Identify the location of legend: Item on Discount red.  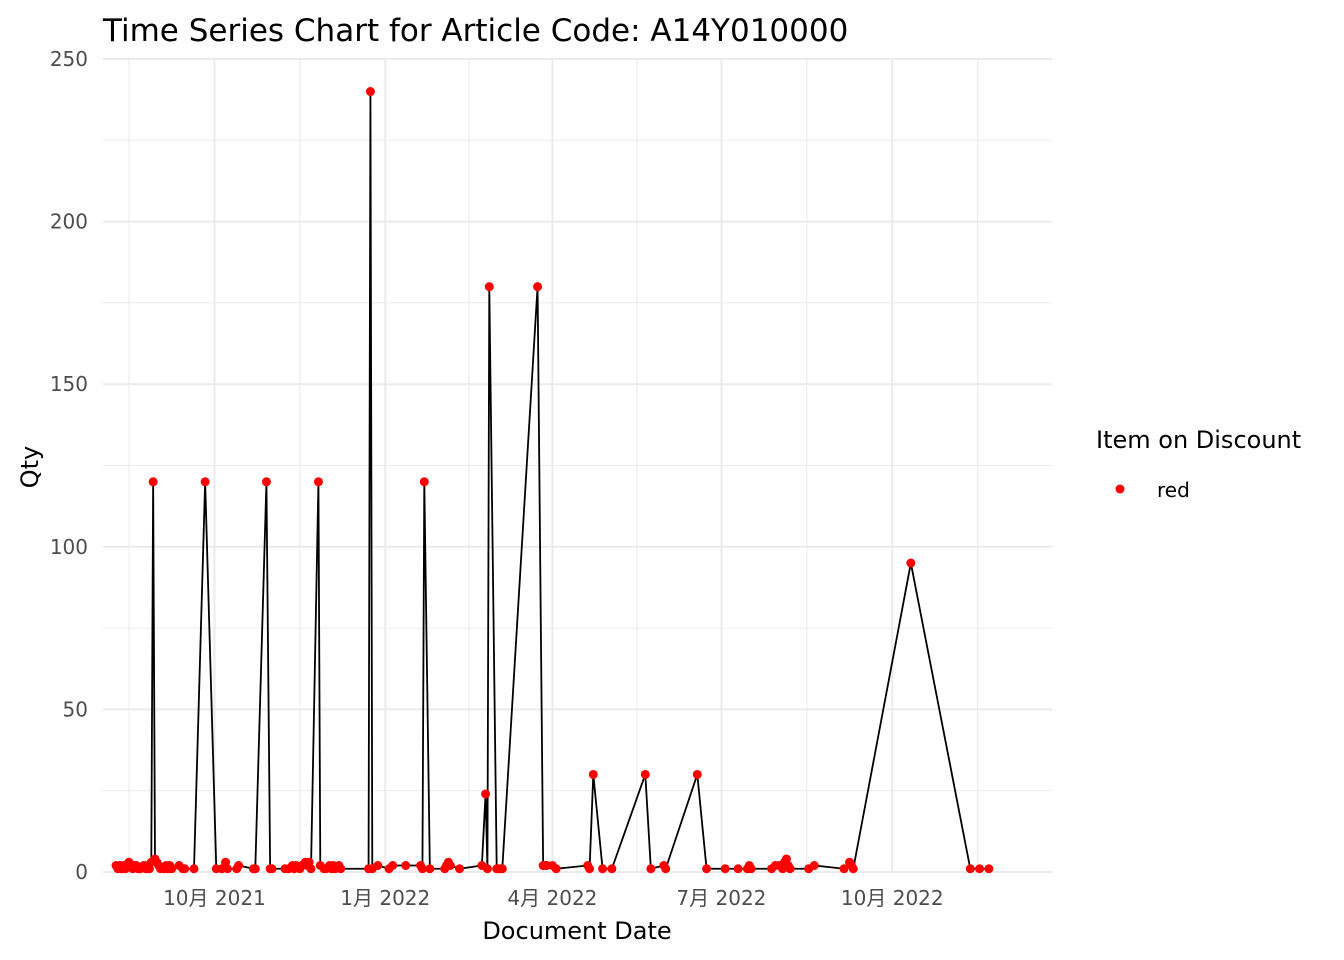
(1198, 464).